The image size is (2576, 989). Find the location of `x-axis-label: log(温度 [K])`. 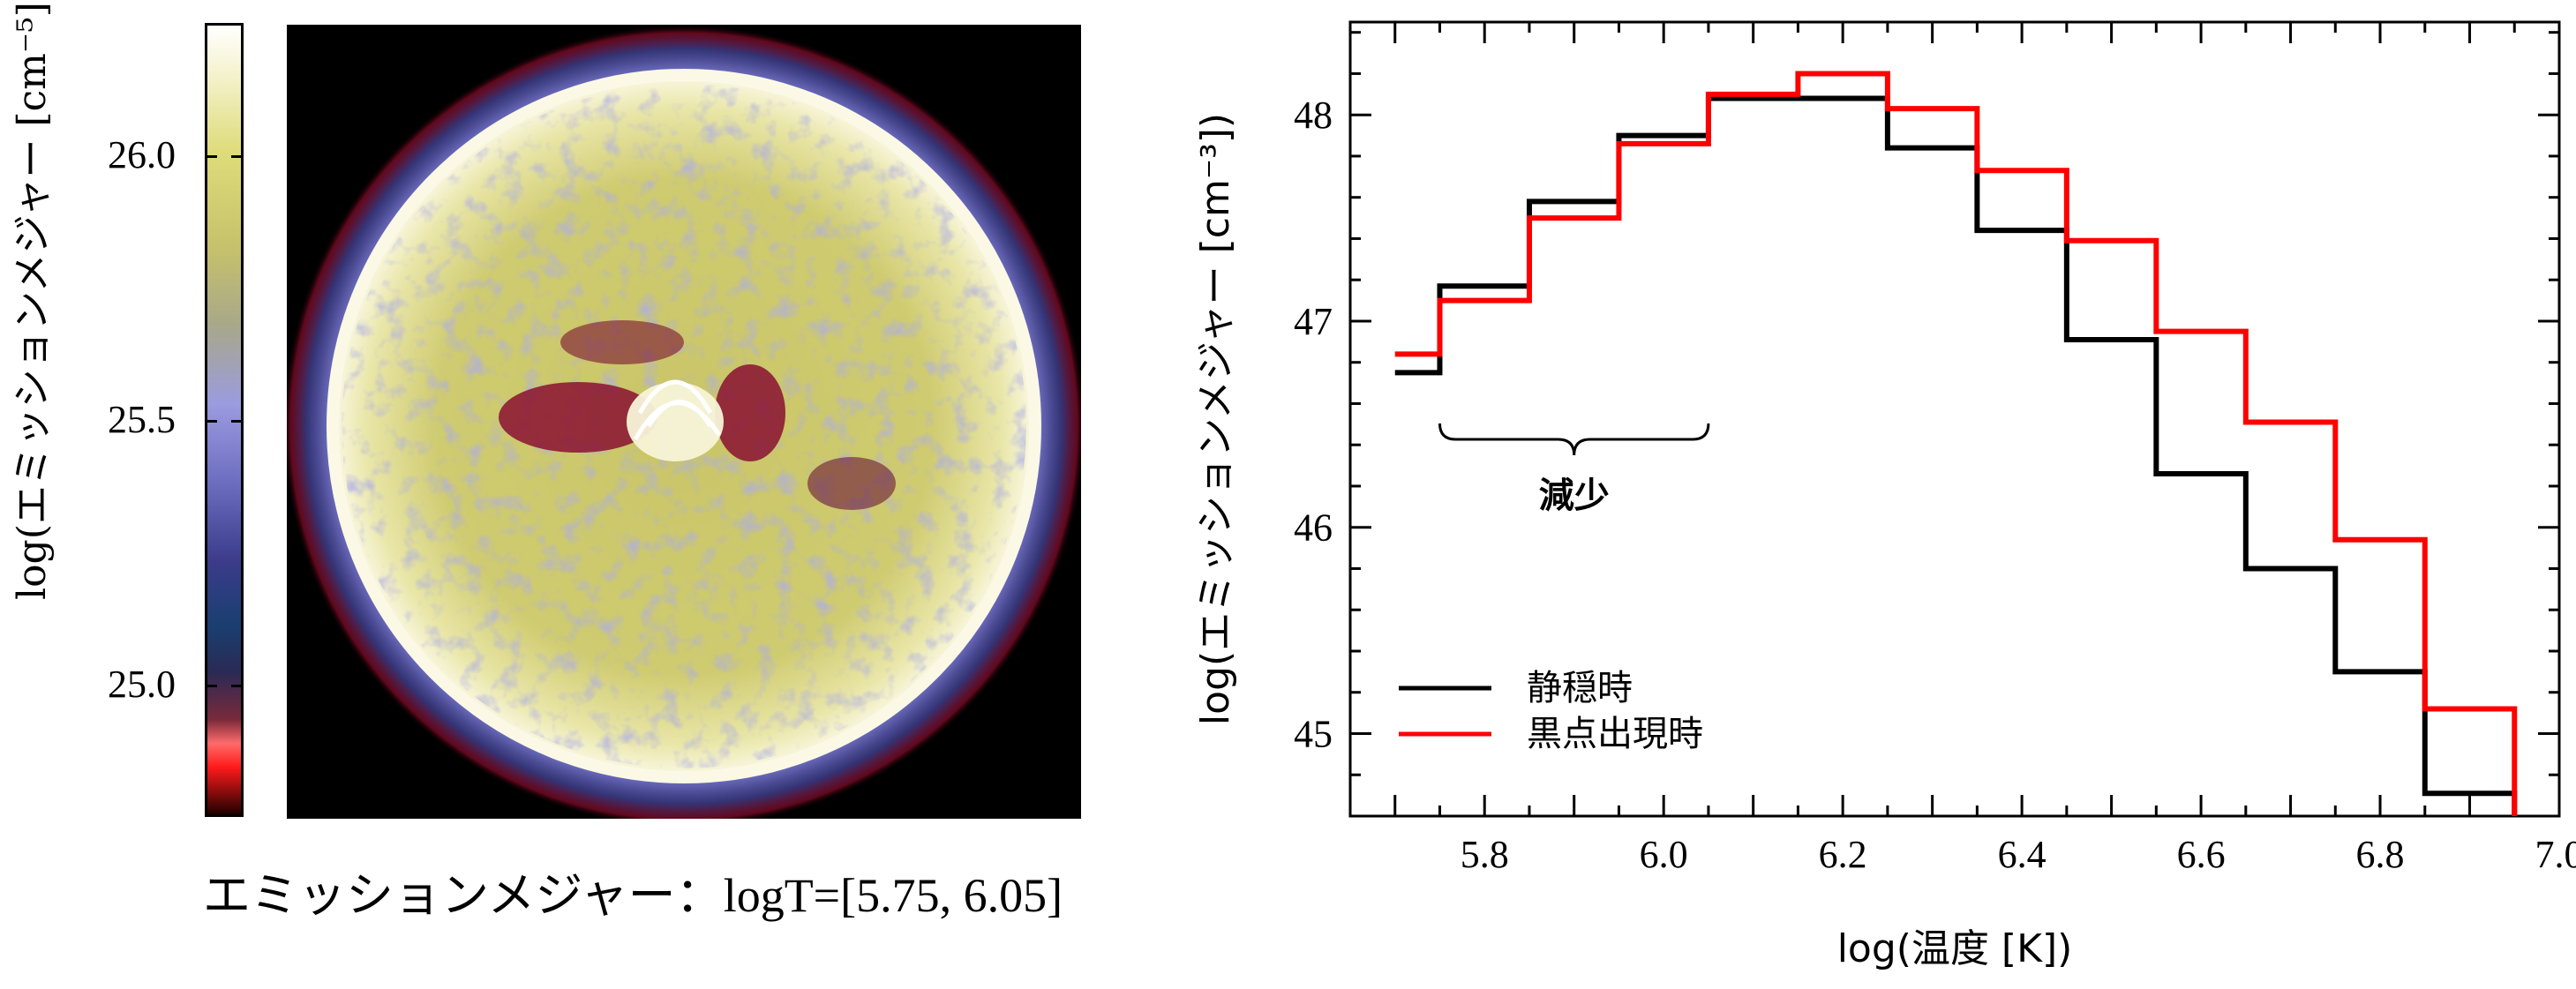

x-axis-label: log(温度 [K]) is located at coordinates (1955, 948).